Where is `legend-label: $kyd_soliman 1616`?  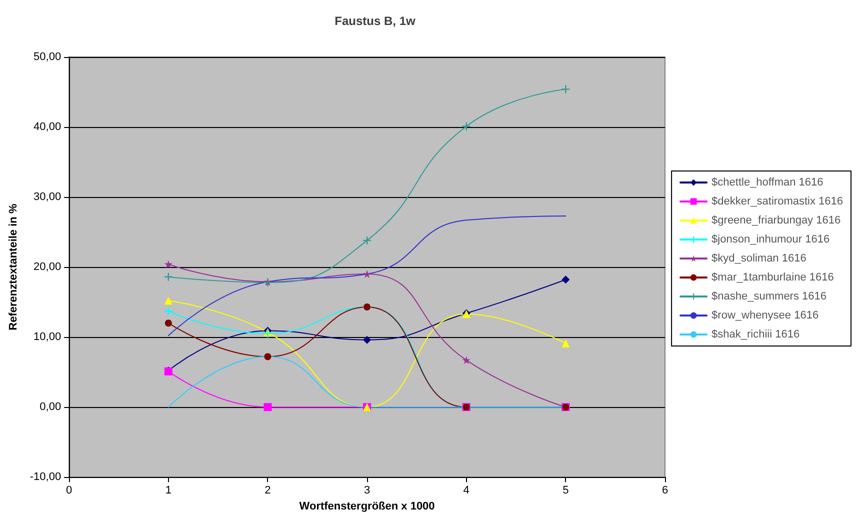
legend-label: $kyd_soliman 1616 is located at coordinates (759, 258).